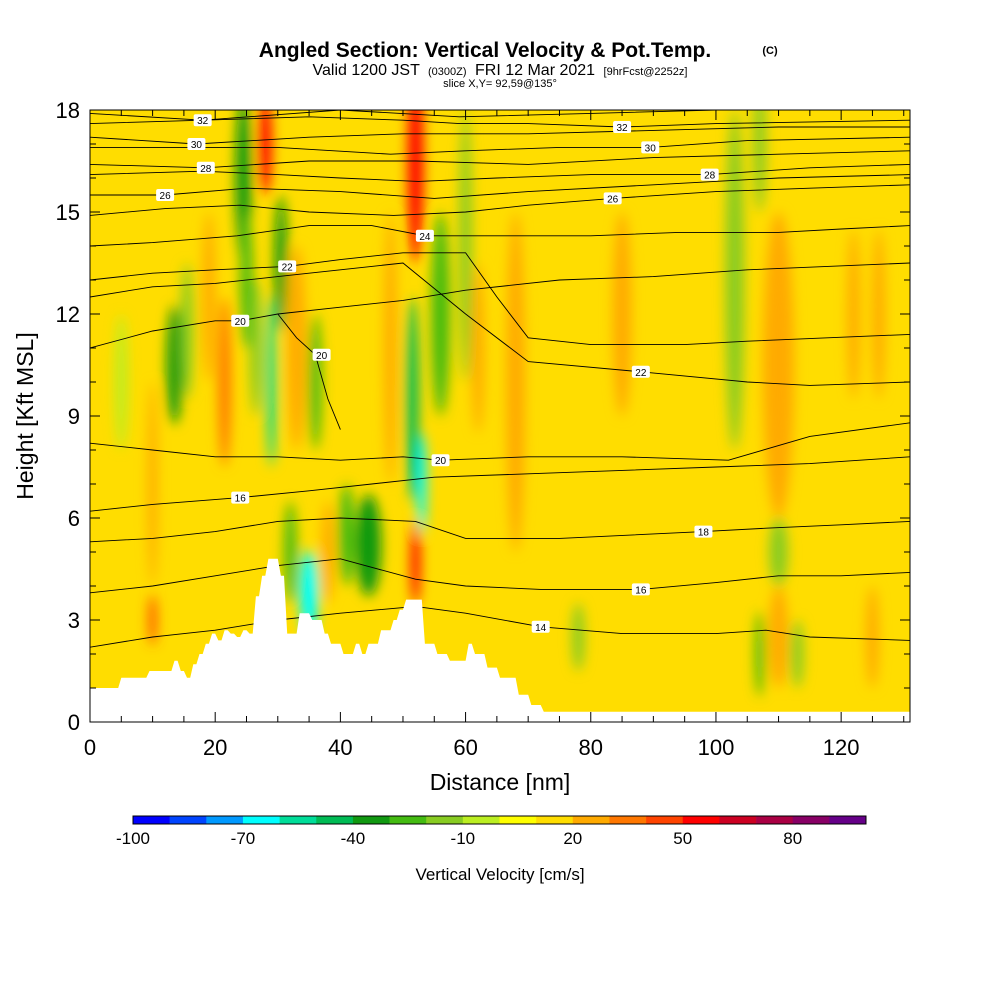 The width and height of the screenshot is (1000, 1000). I want to click on contour-label-text: 18, so click(704, 533).